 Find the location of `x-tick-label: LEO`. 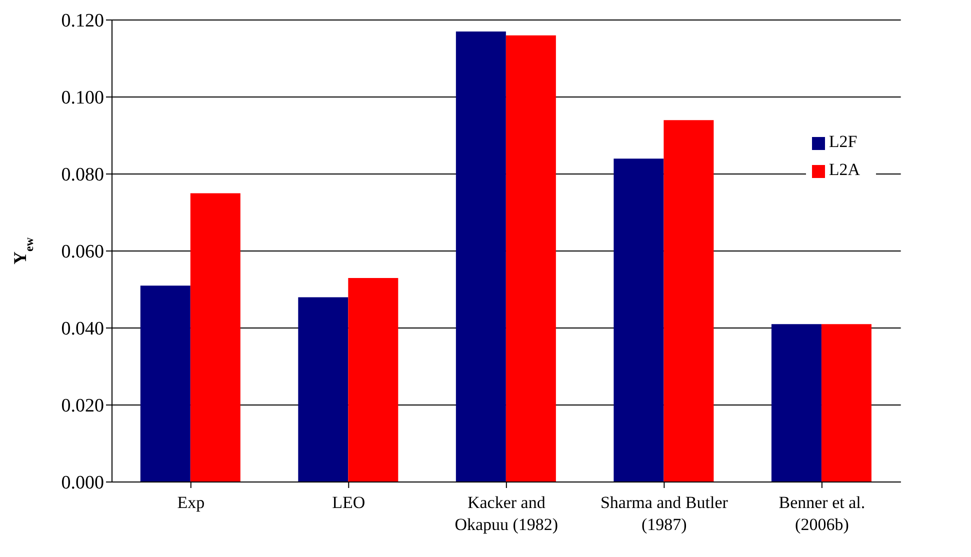

x-tick-label: LEO is located at coordinates (349, 502).